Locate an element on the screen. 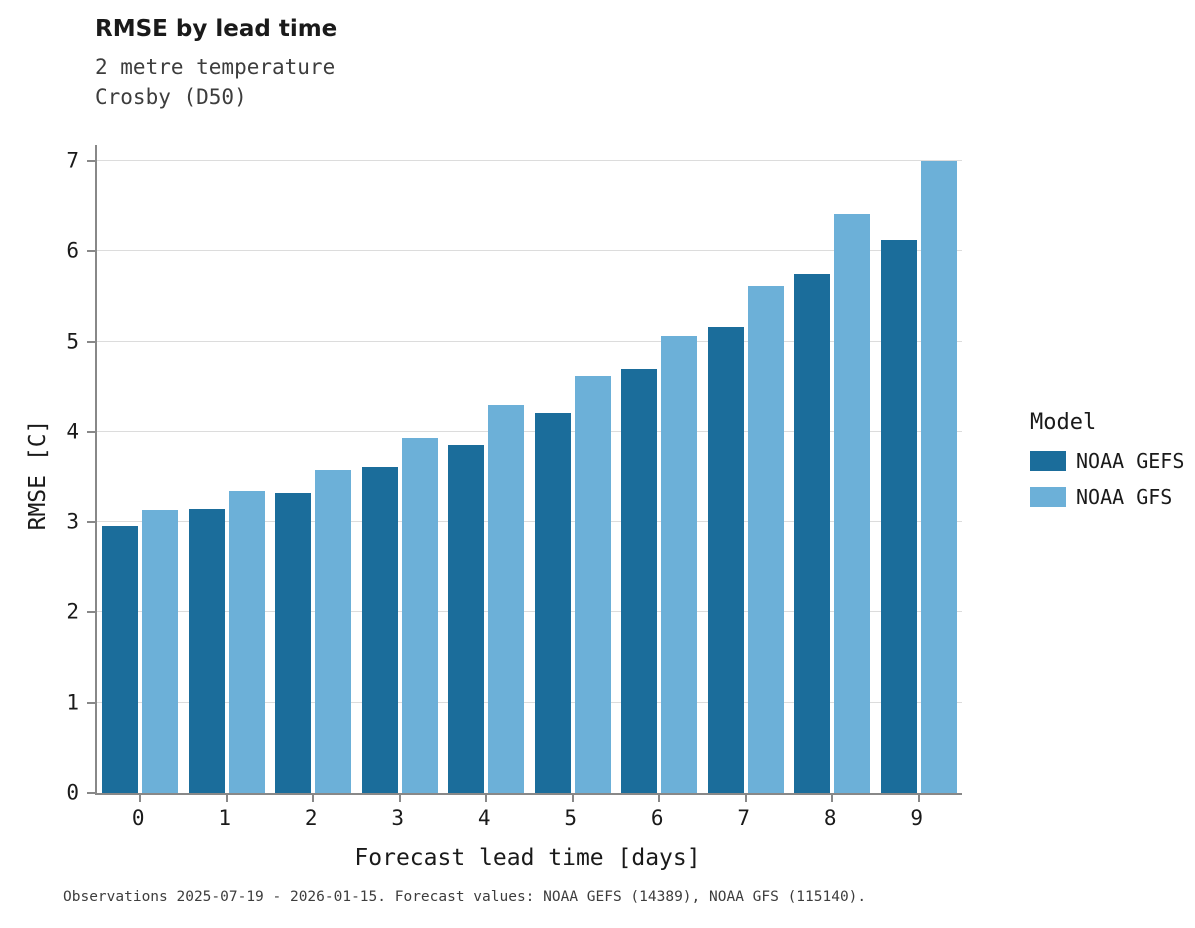 This screenshot has height=928, width=1195. x-tick-label-6: 6 is located at coordinates (657, 818).